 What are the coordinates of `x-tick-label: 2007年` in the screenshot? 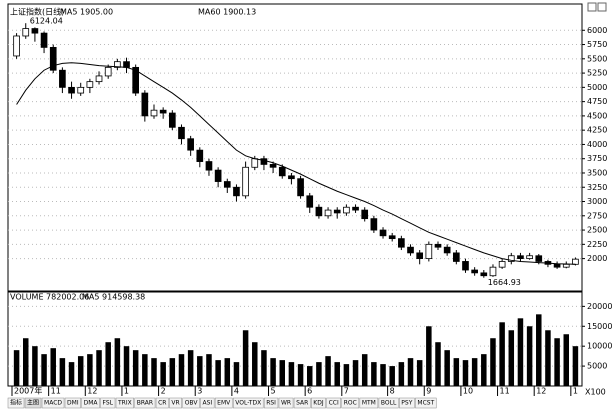 It's located at (28, 391).